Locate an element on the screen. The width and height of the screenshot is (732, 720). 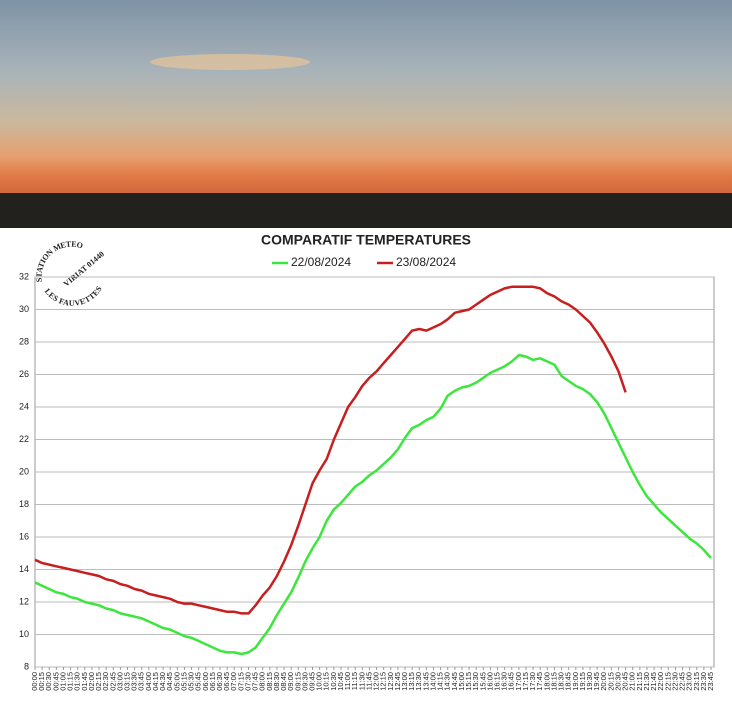
x-tick-label: 07:30 is located at coordinates (247, 681).